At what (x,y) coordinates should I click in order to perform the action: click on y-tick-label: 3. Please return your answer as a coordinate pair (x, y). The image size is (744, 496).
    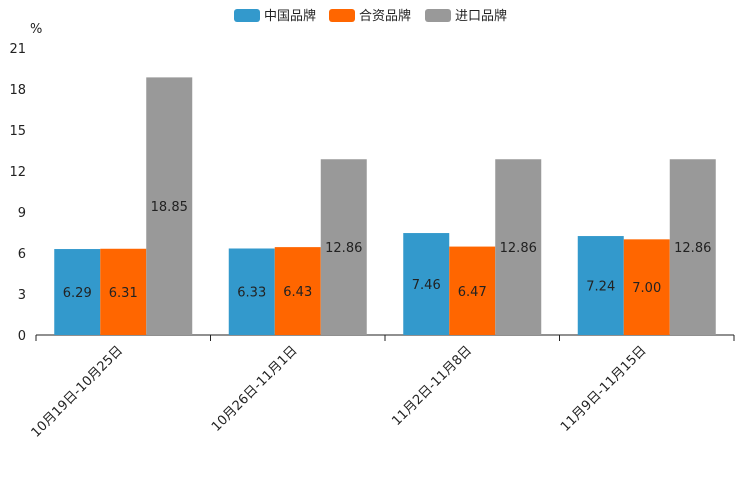
    Looking at the image, I should click on (22, 295).